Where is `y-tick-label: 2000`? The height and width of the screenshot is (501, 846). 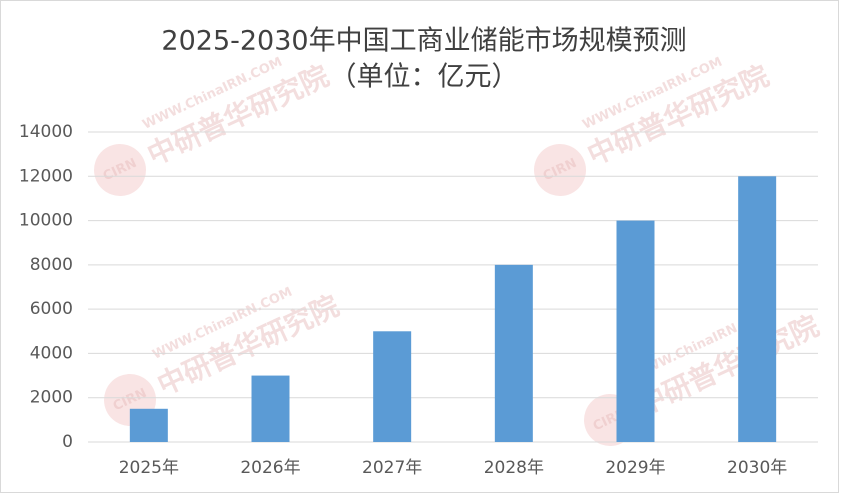 y-tick-label: 2000 is located at coordinates (51, 398).